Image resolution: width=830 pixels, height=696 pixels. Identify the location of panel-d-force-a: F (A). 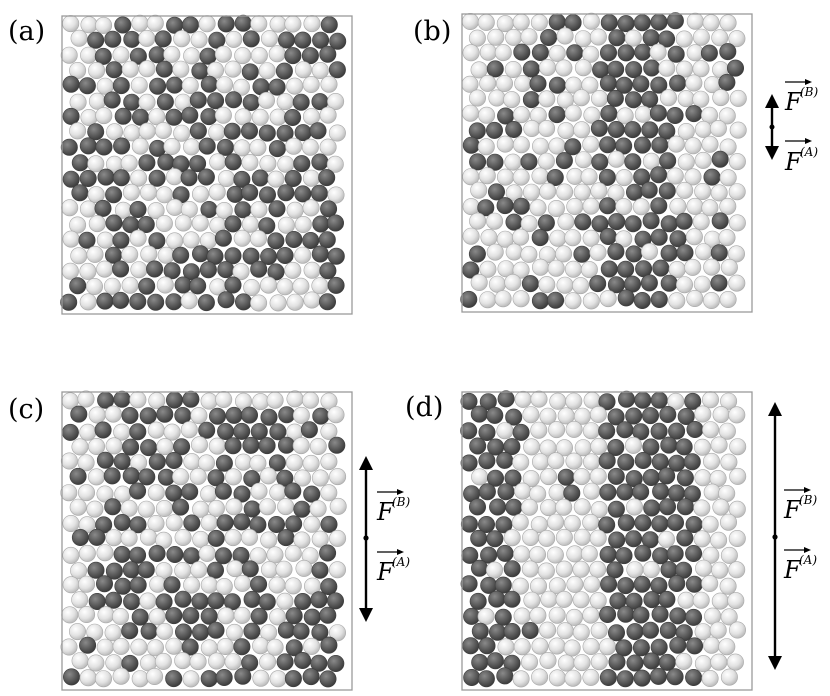
(800, 565).